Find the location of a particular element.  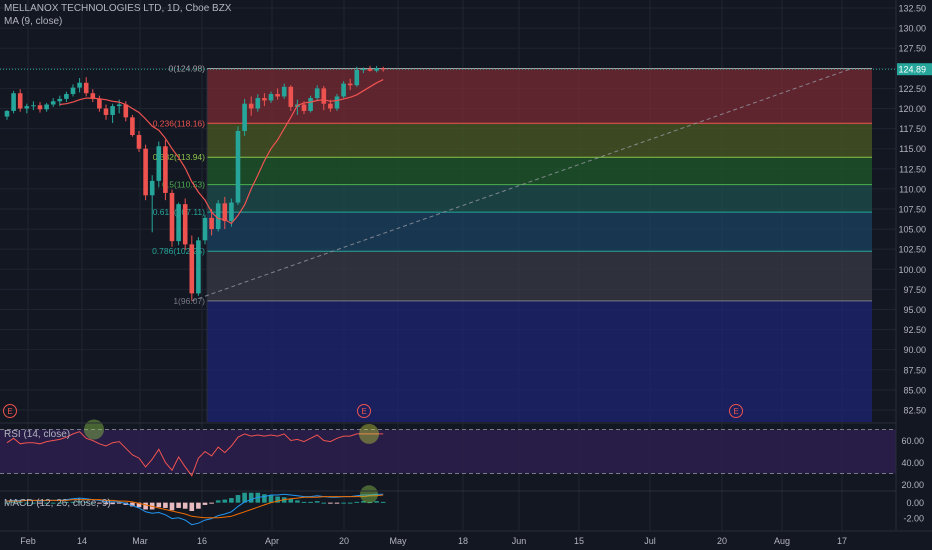

macd-pane is located at coordinates (195, 505).